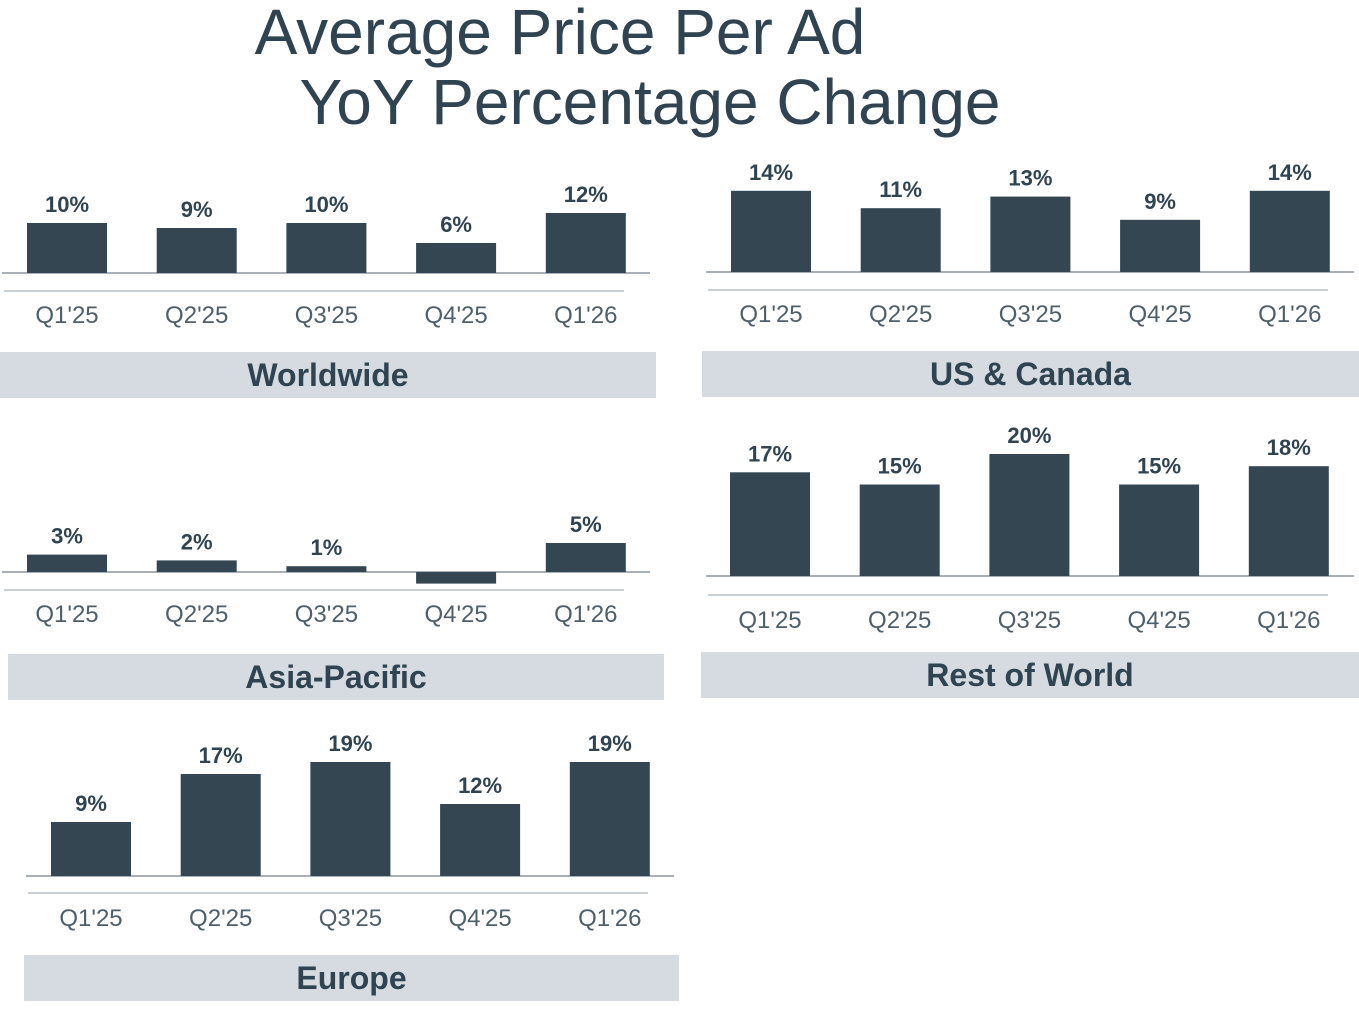 The image size is (1359, 1010). I want to click on us-canada-value-label-4: 9%, so click(1160, 201).